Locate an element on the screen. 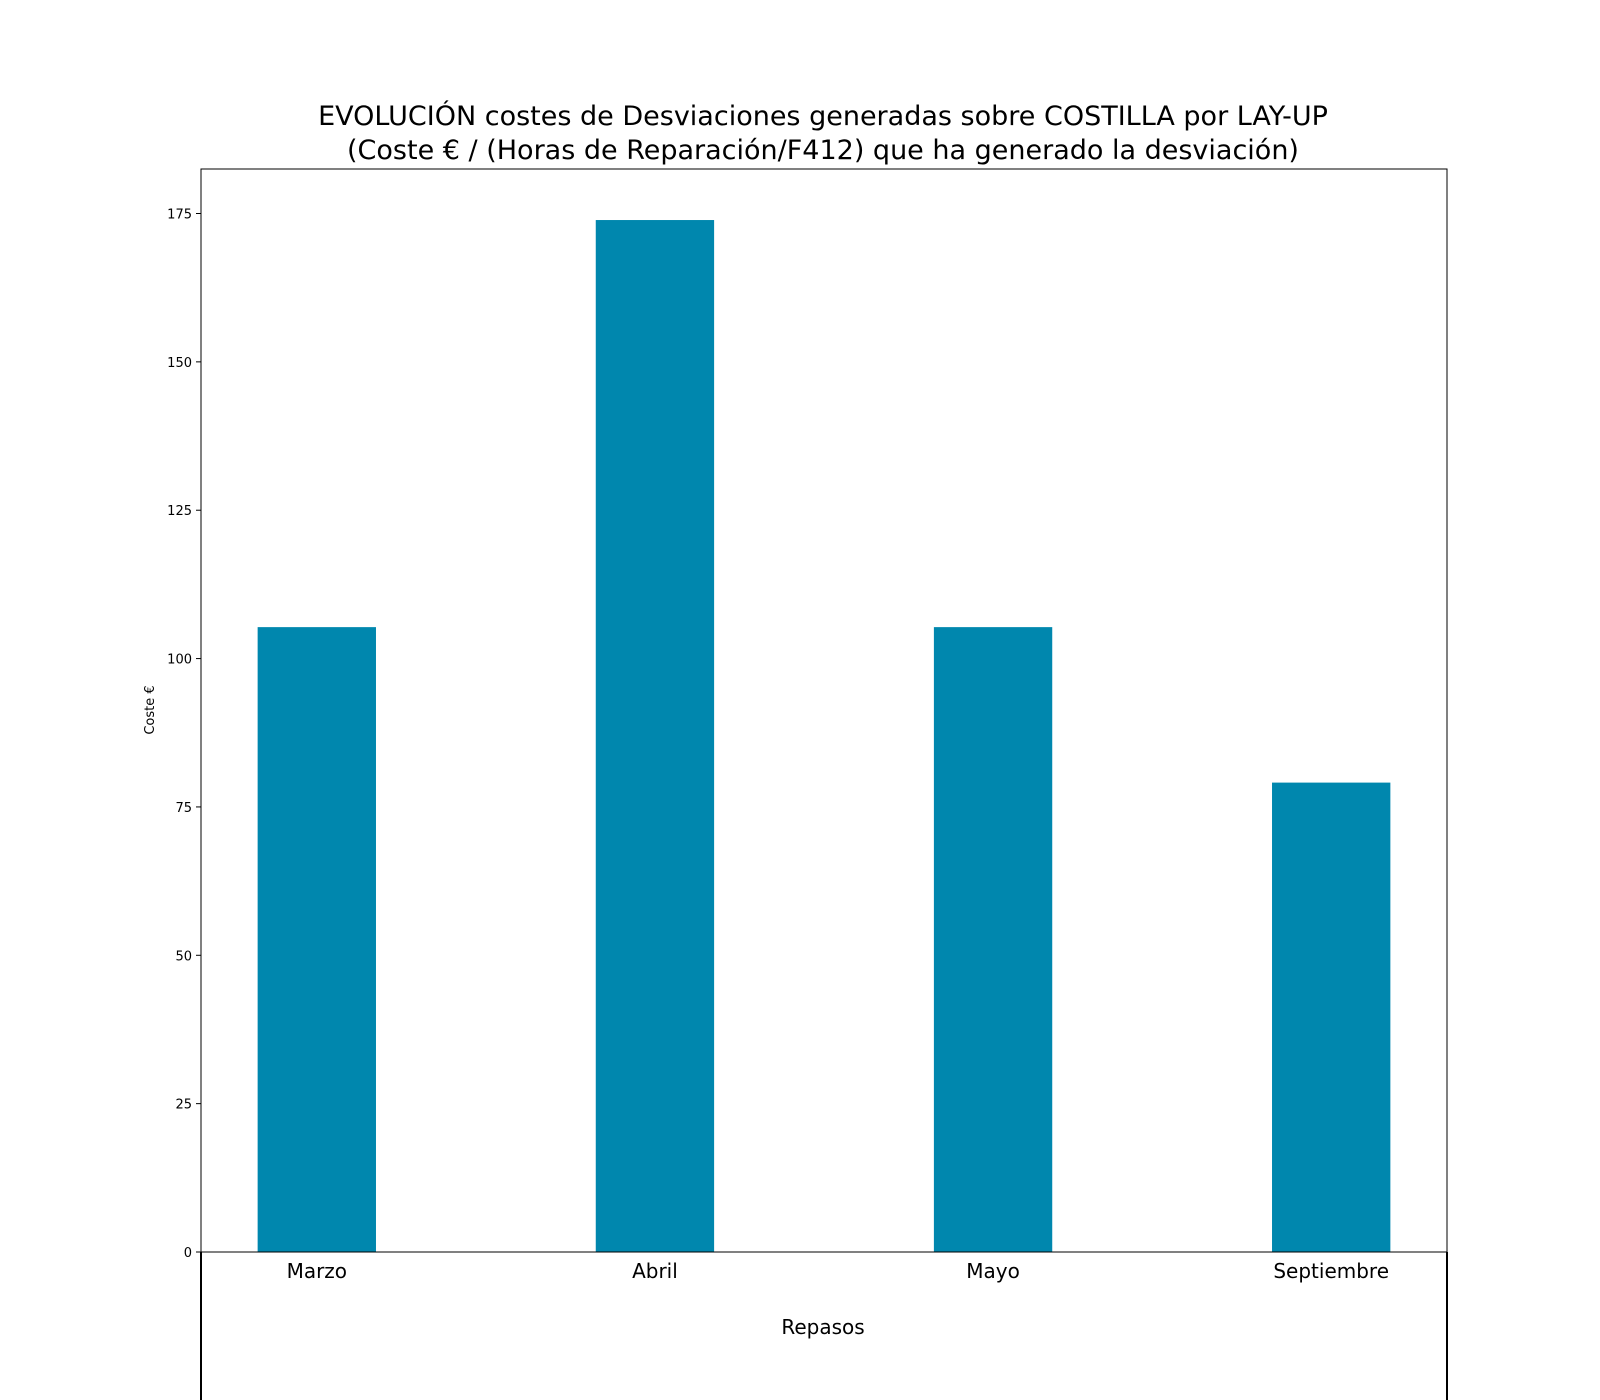 The width and height of the screenshot is (1600, 1400). y-tick-label: 25 is located at coordinates (183, 1105).